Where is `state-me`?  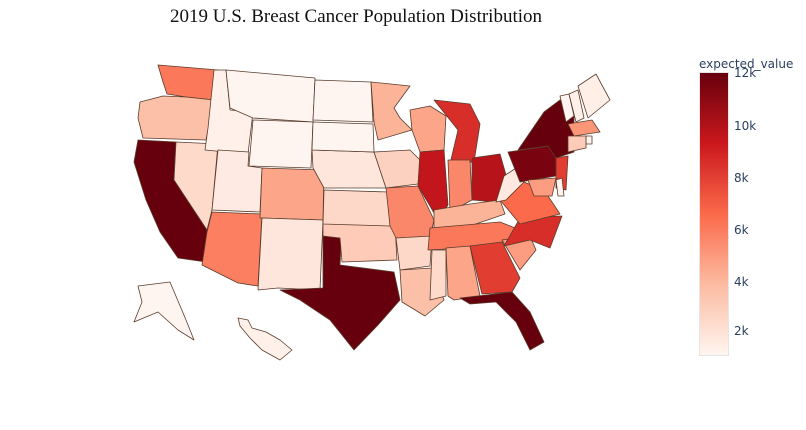 state-me is located at coordinates (594, 96).